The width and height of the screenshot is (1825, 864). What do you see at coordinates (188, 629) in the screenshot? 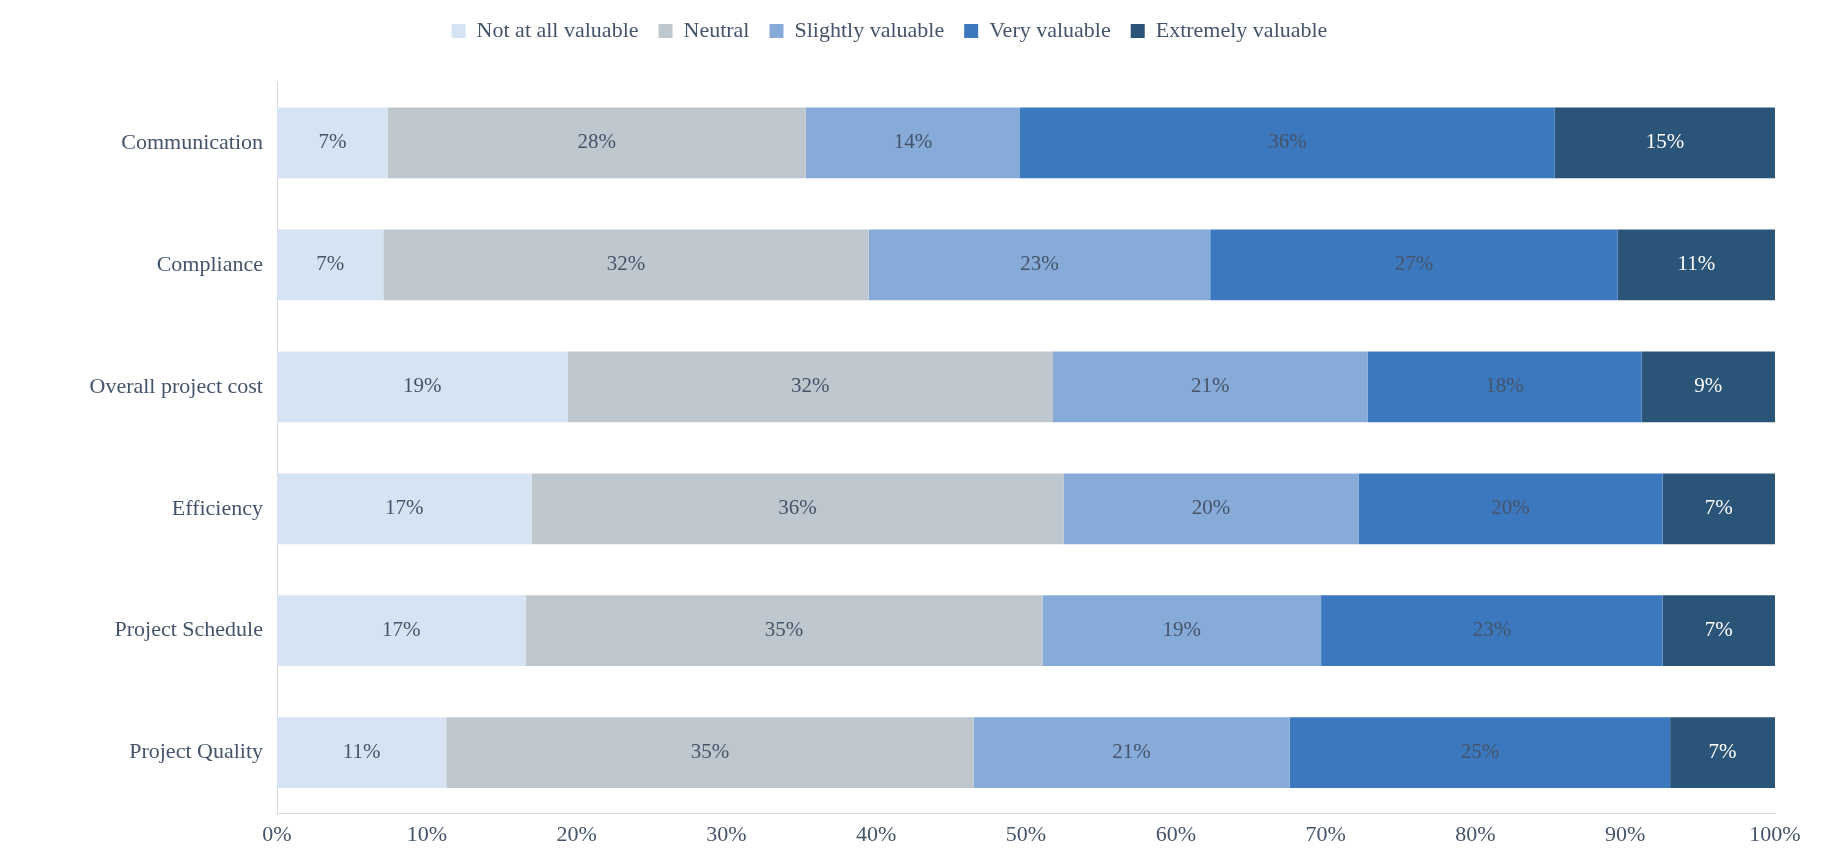
I see `y-tick-label: Project Schedule` at bounding box center [188, 629].